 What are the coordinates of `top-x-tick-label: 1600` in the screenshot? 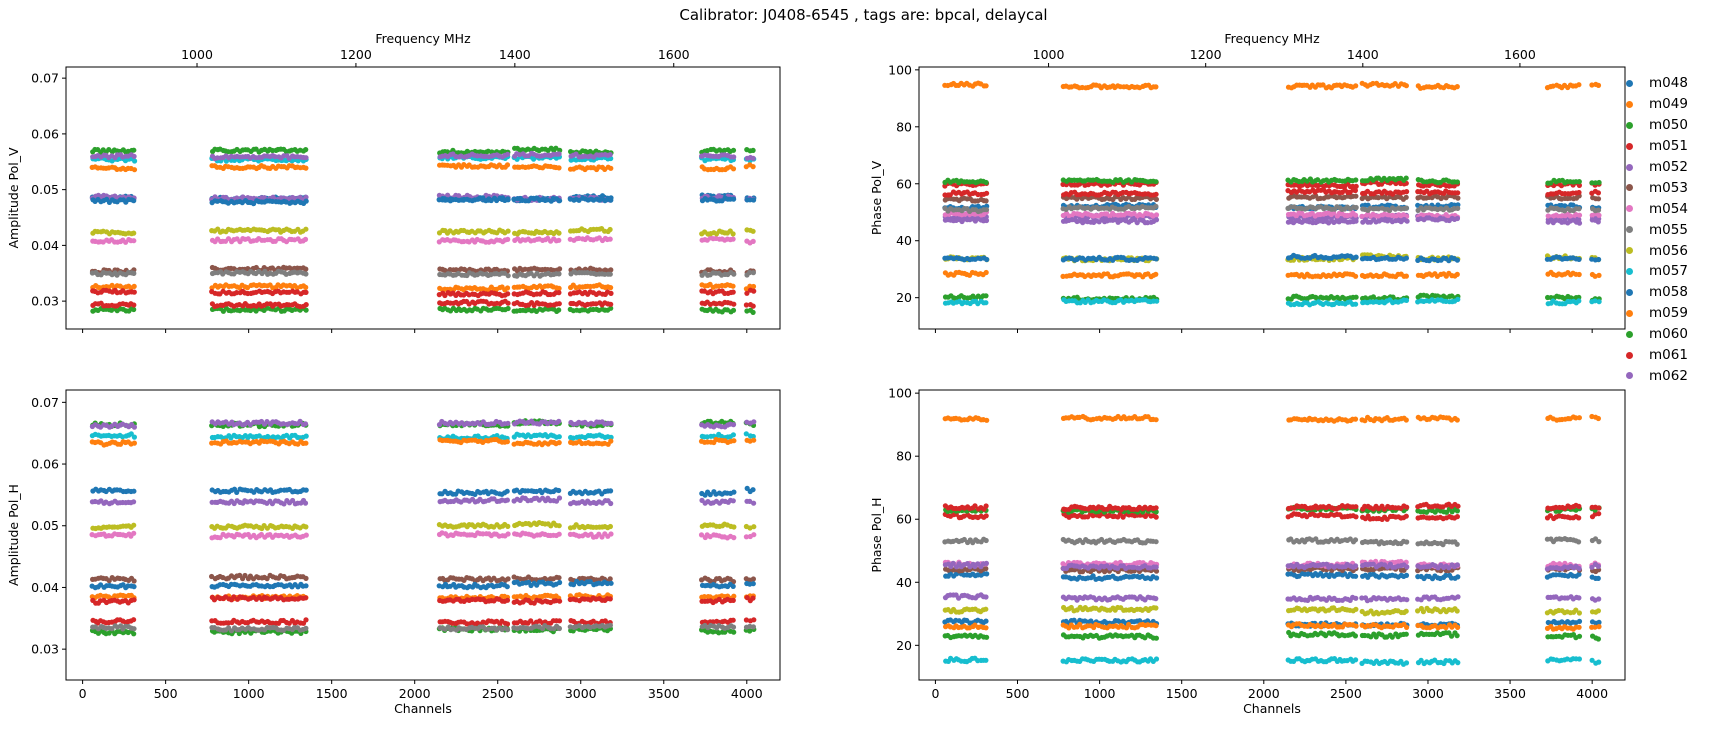 It's located at (674, 54).